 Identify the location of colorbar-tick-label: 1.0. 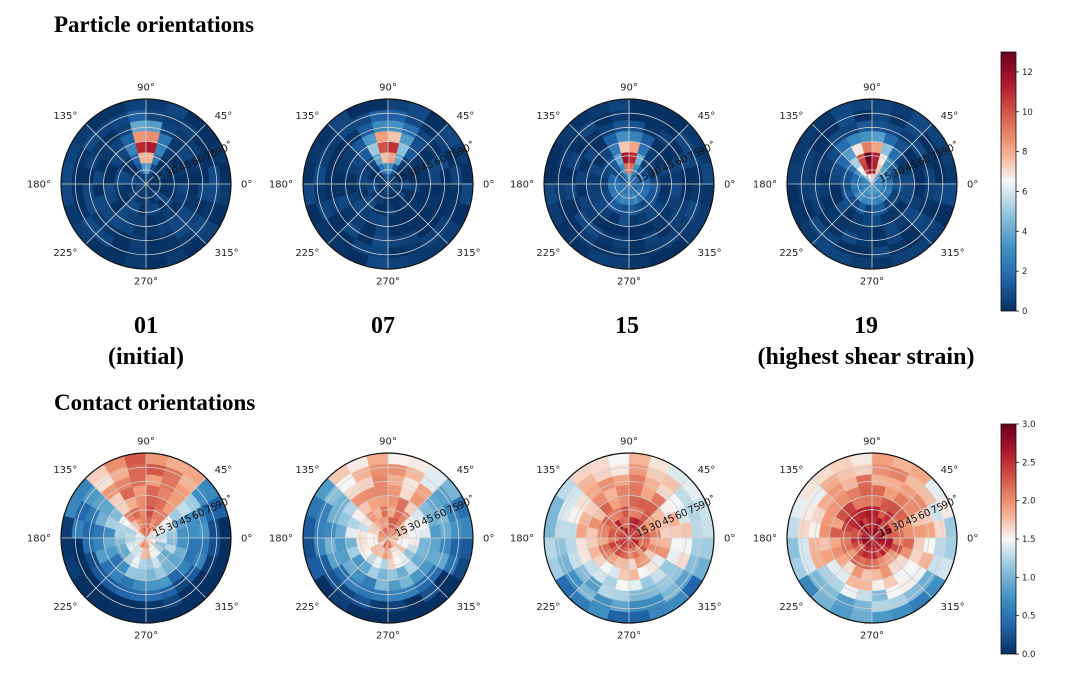
(1029, 578).